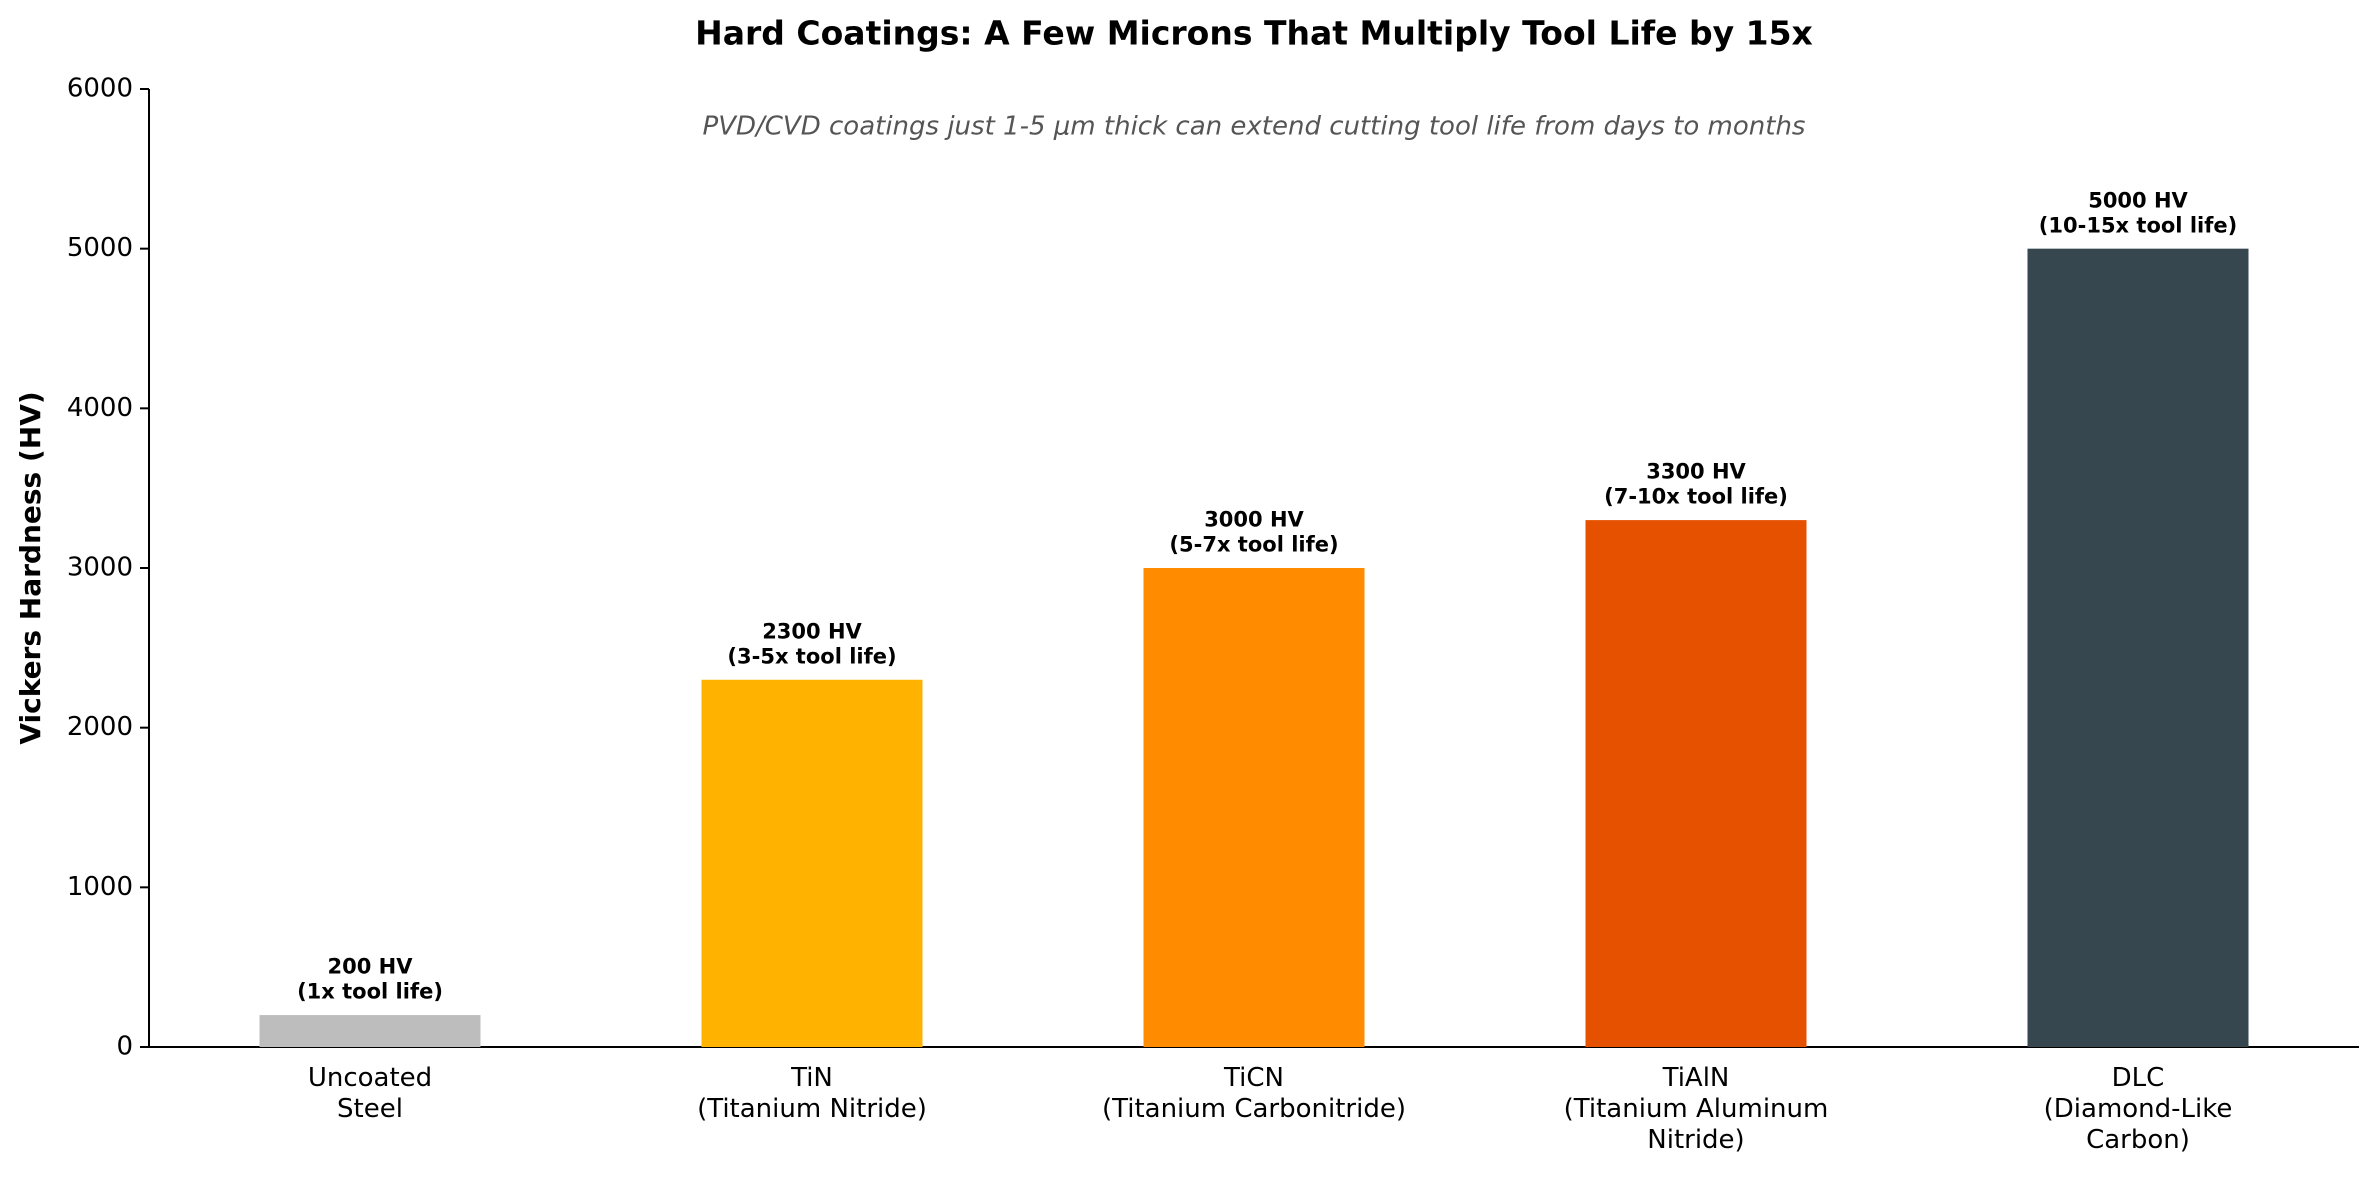 This screenshot has width=2379, height=1180. Describe the element at coordinates (100, 408) in the screenshot. I see `y-tick-label: 4000` at that location.